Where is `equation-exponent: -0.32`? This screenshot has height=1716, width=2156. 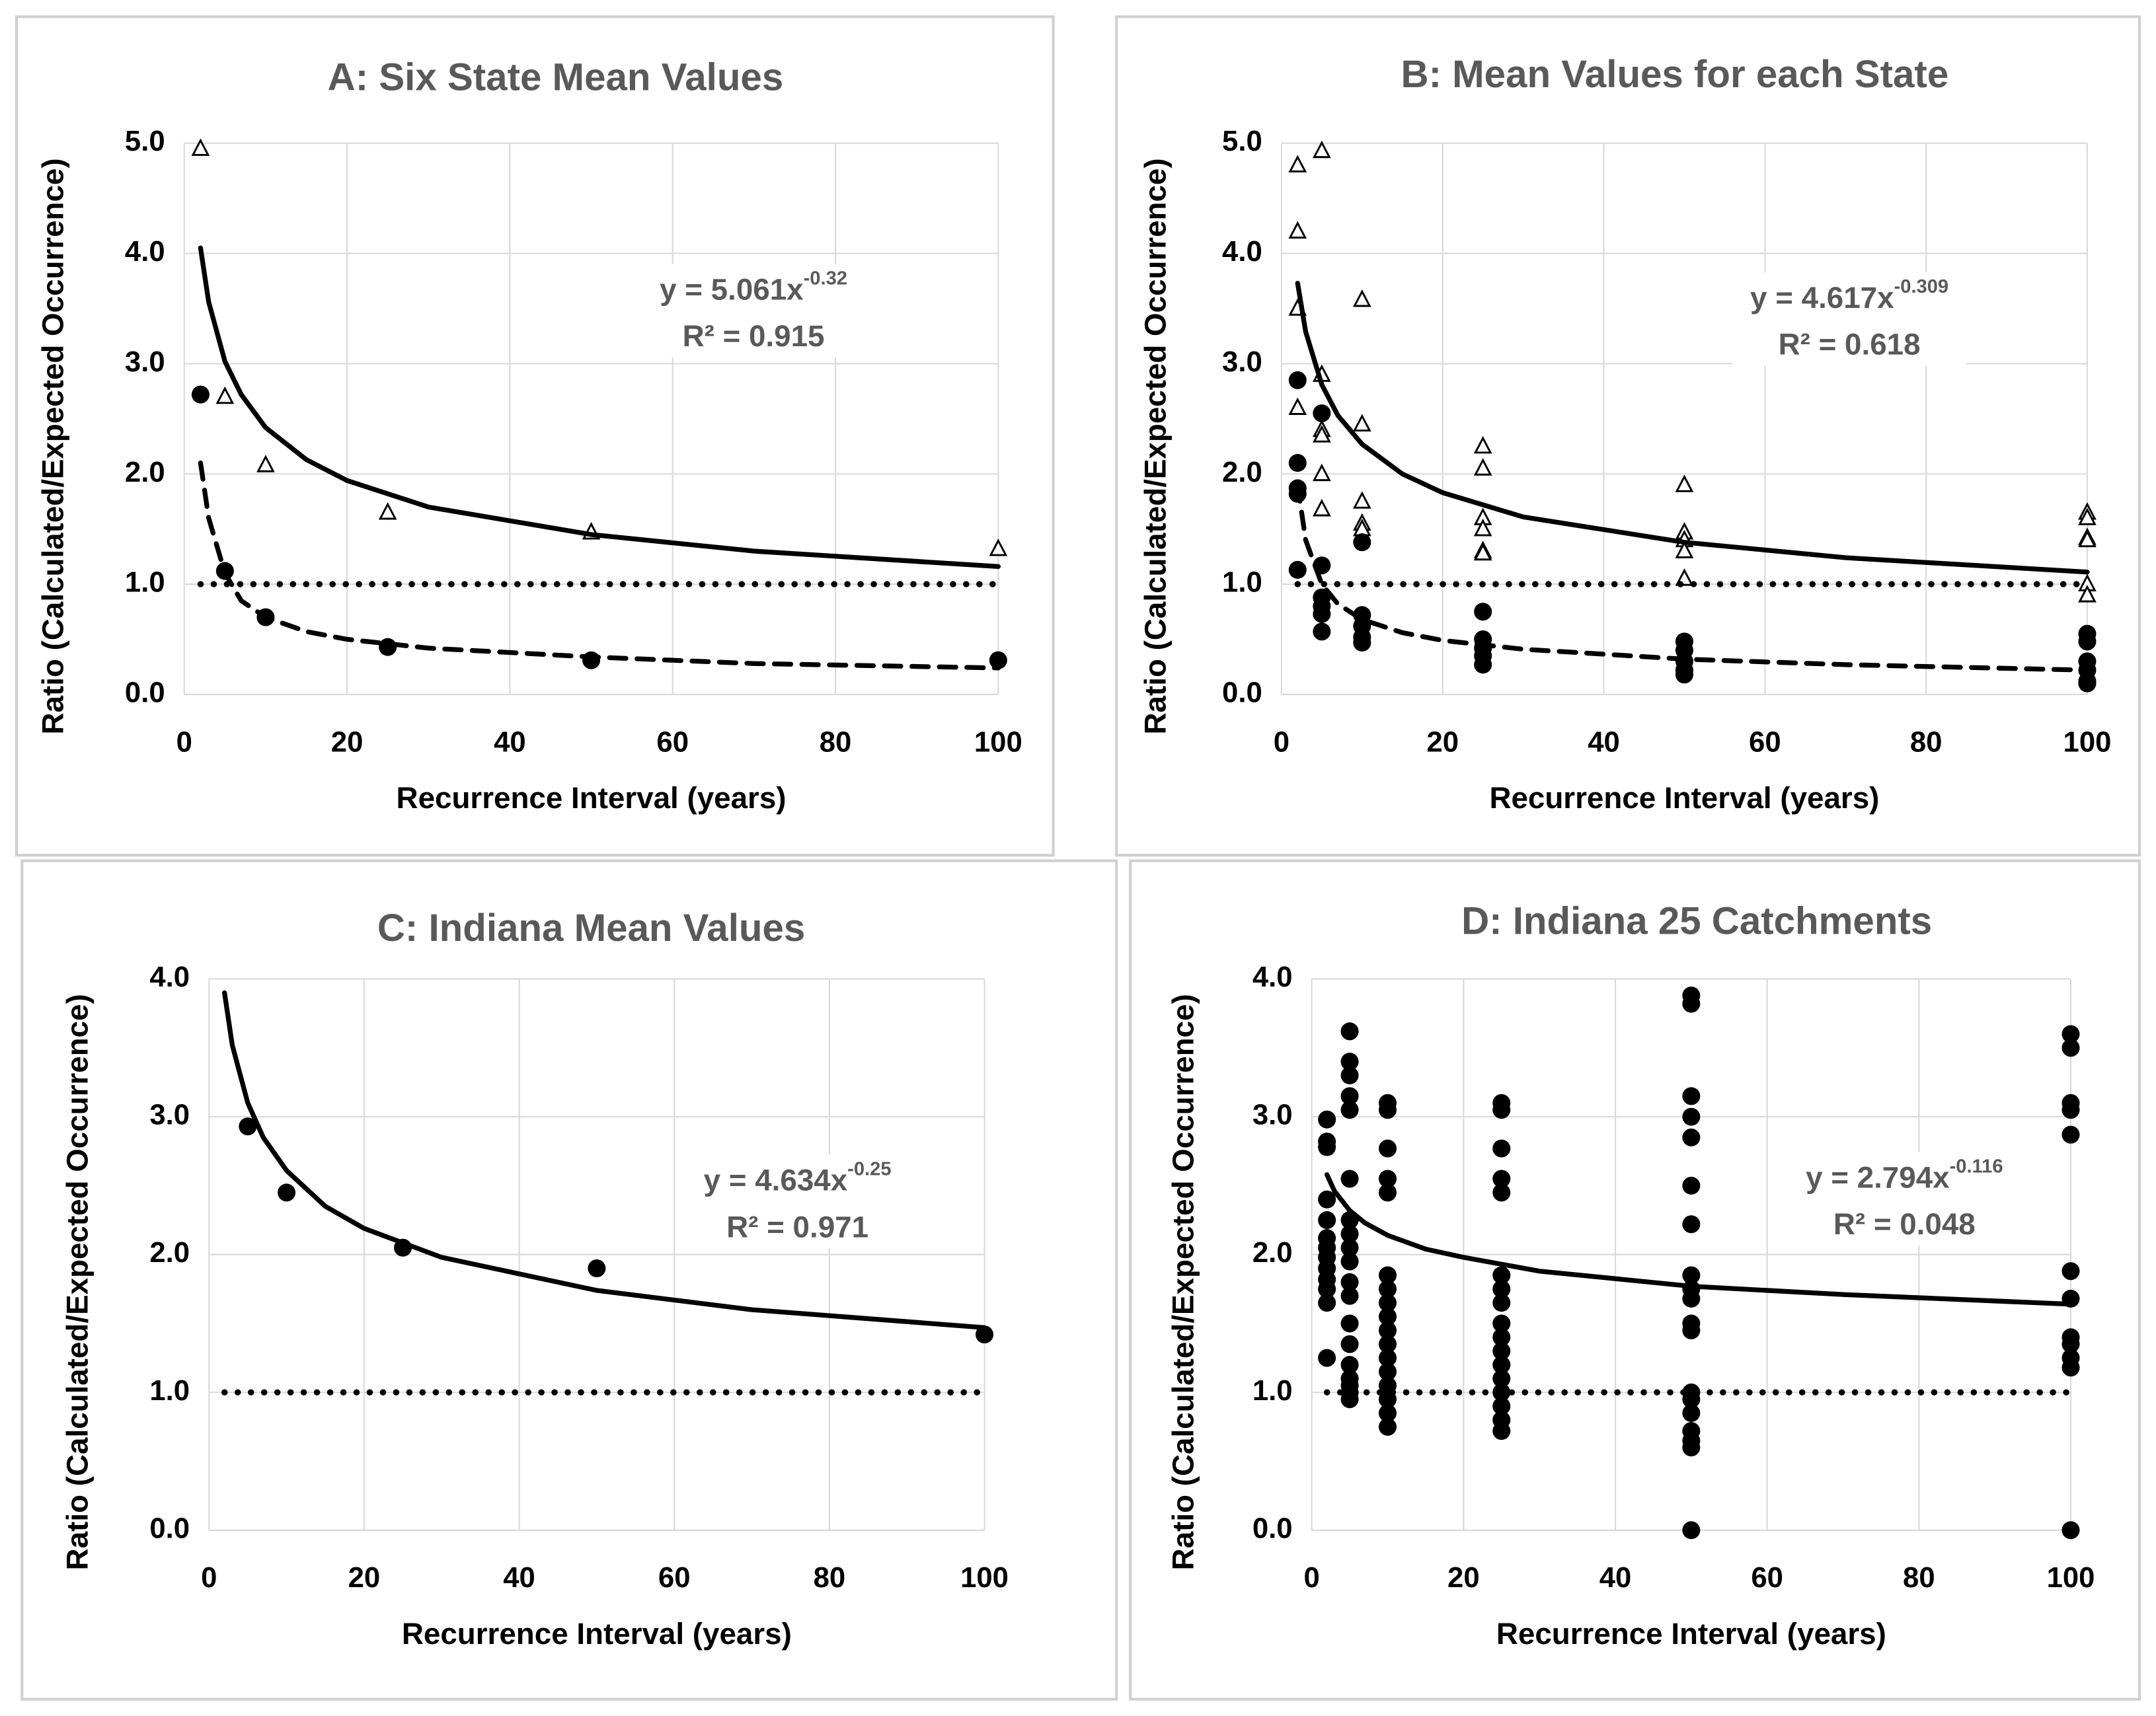
equation-exponent: -0.32 is located at coordinates (825, 278).